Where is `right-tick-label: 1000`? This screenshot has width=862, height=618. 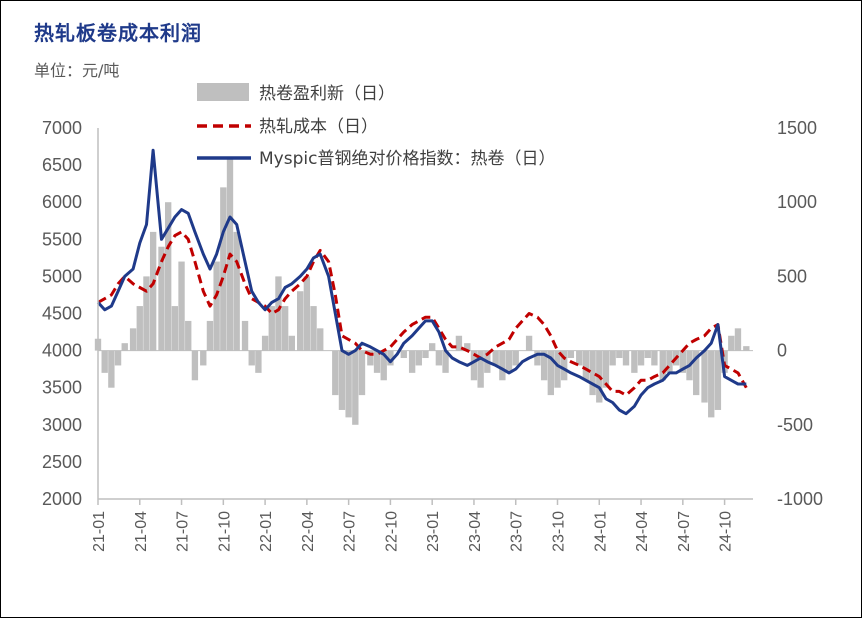
right-tick-label: 1000 is located at coordinates (797, 202).